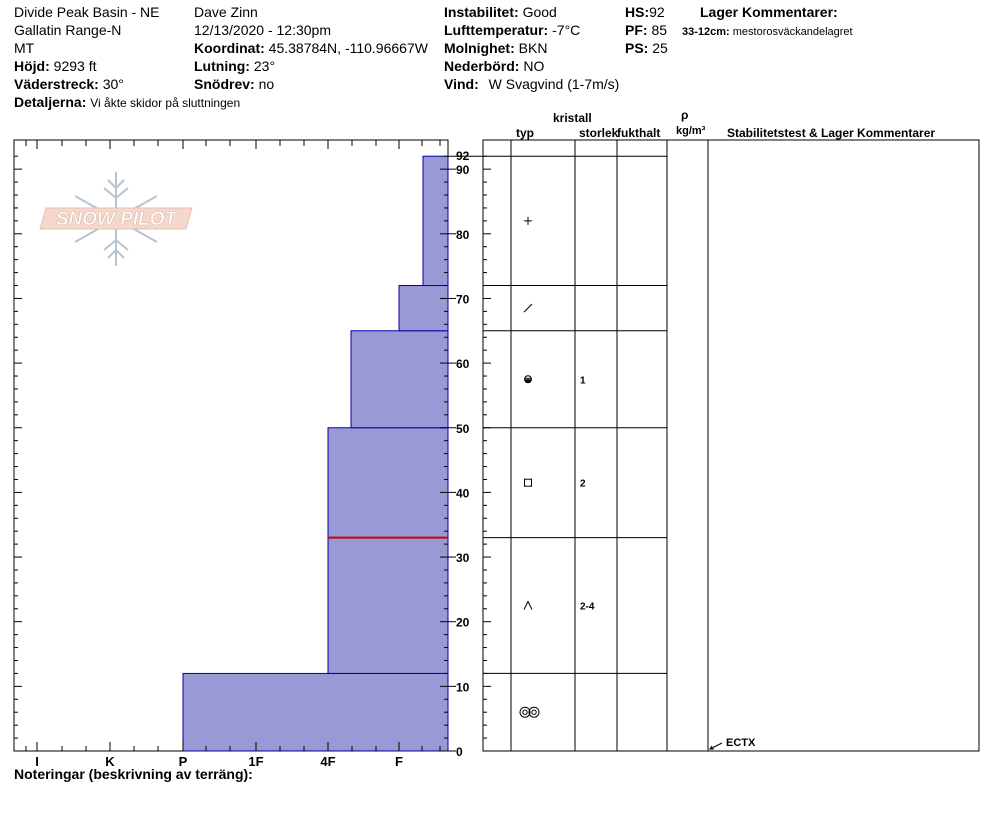 The width and height of the screenshot is (994, 840). Describe the element at coordinates (716, 746) in the screenshot. I see `test-arrow-line` at that location.